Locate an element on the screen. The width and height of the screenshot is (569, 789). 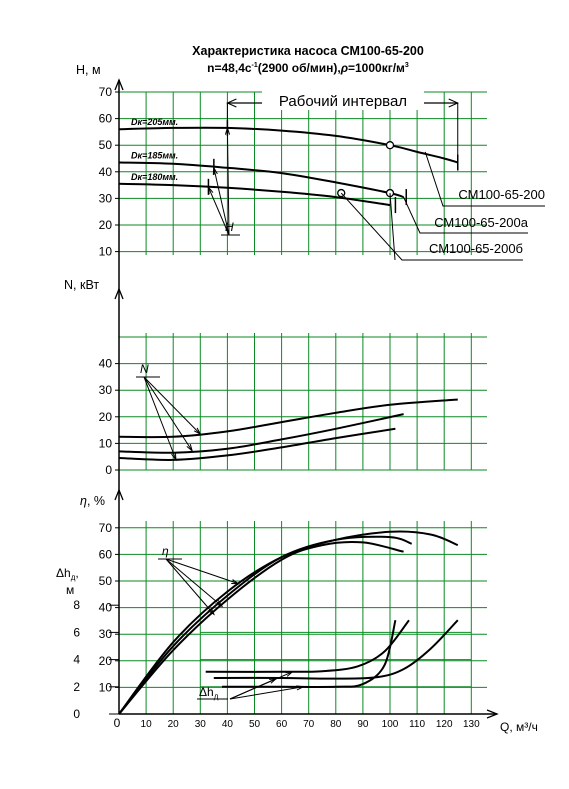
series-name-label: СМ100-65-200б is located at coordinates (476, 248).